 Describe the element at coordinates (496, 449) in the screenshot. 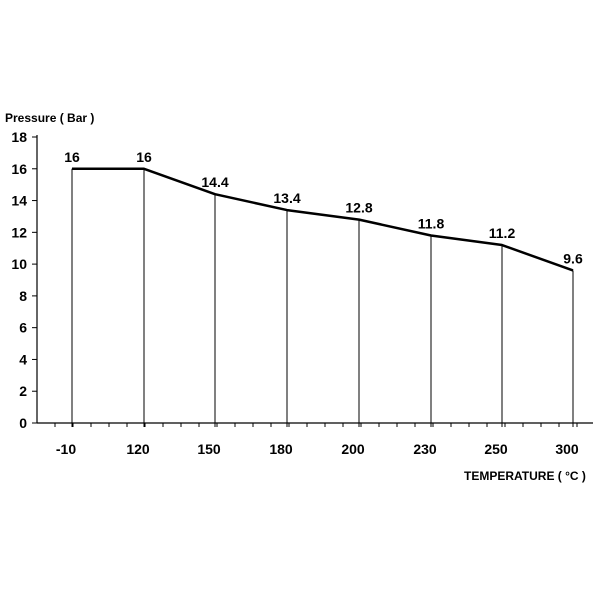

I see `x-tick-label: 250` at that location.